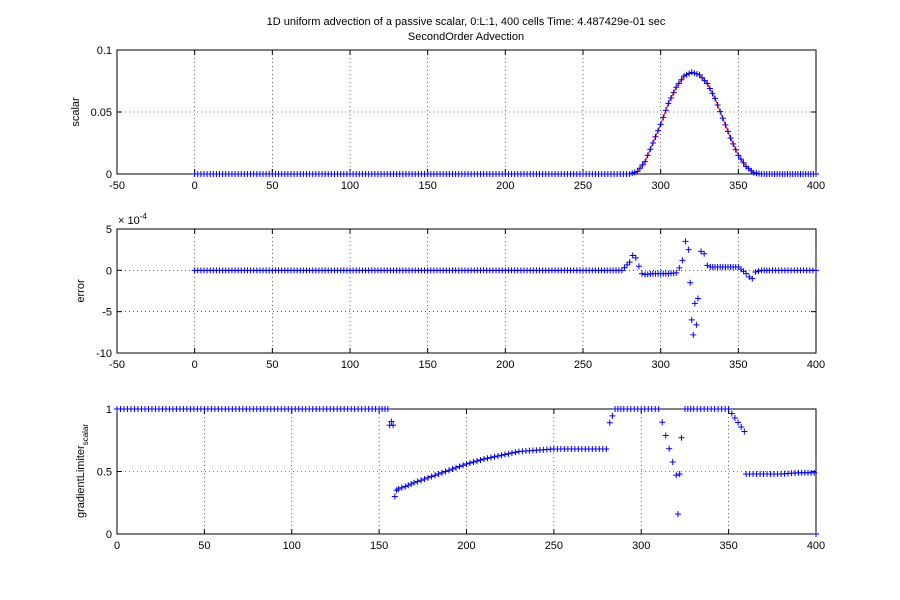 The image size is (900, 600). Describe the element at coordinates (272, 186) in the screenshot. I see `x-tick-label: 50` at that location.